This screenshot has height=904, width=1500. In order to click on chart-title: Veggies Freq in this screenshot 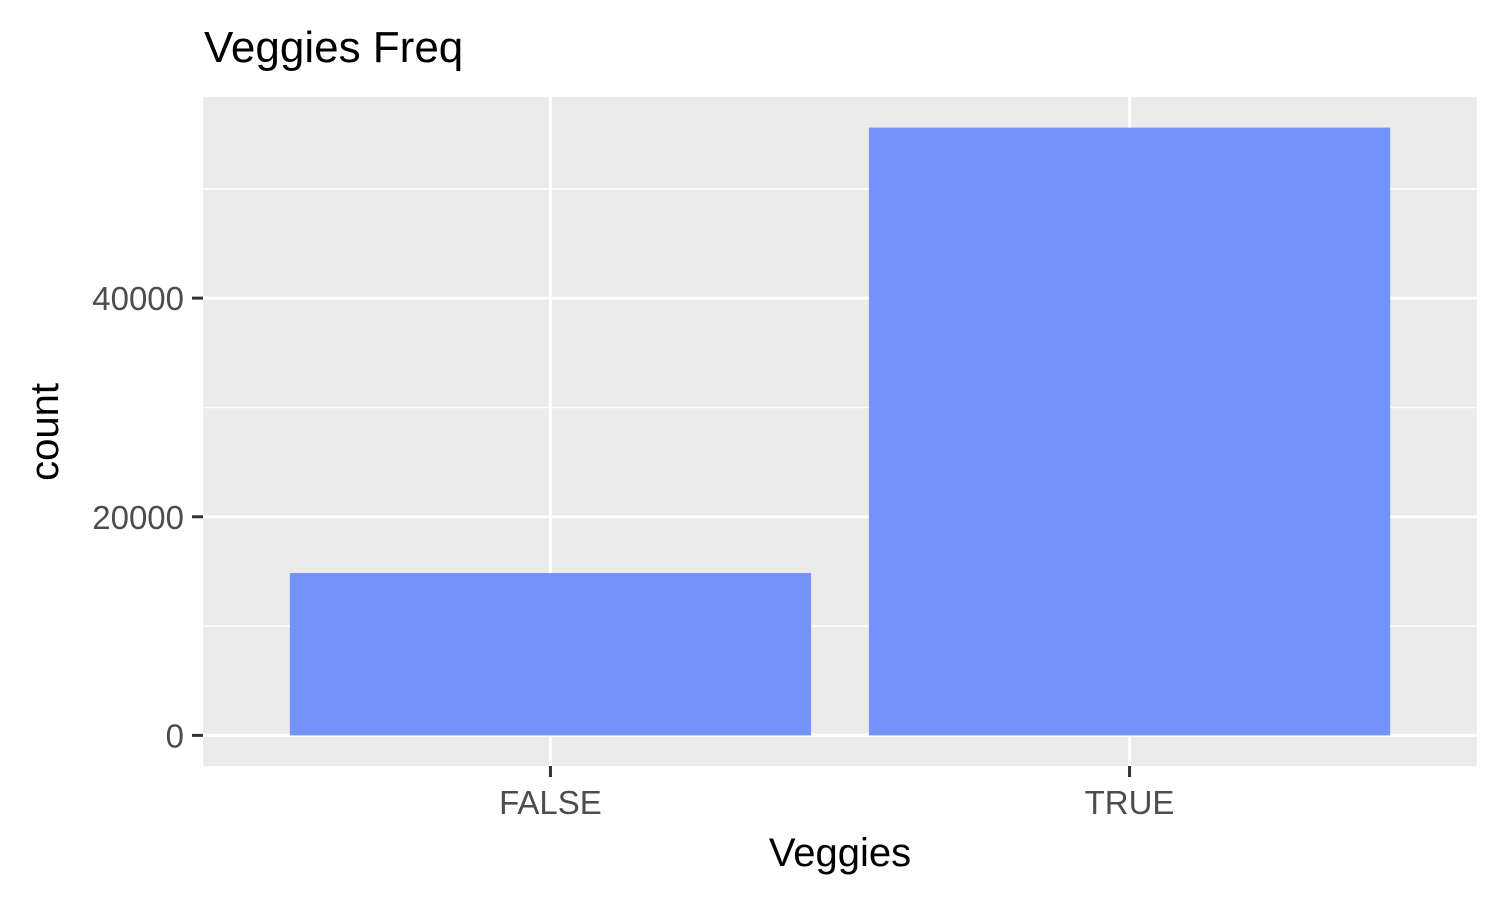, I will do `click(333, 47)`.